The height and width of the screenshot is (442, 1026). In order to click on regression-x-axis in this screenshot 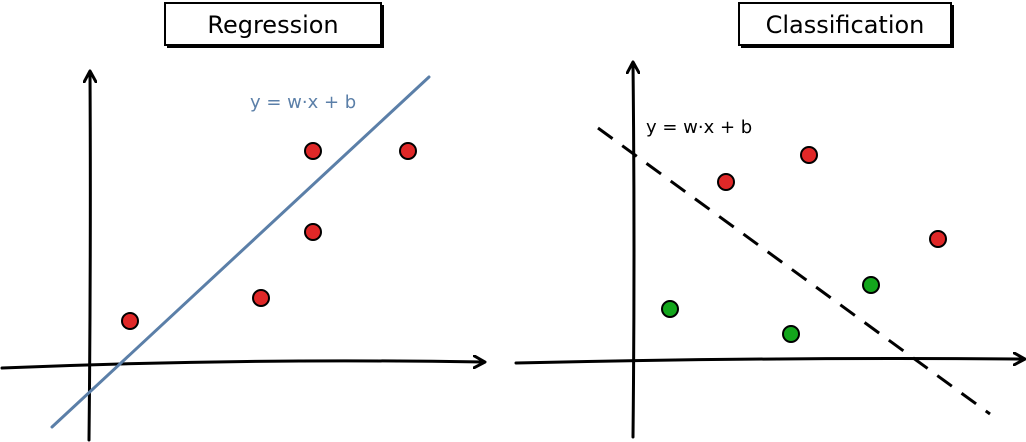, I will do `click(242, 365)`.